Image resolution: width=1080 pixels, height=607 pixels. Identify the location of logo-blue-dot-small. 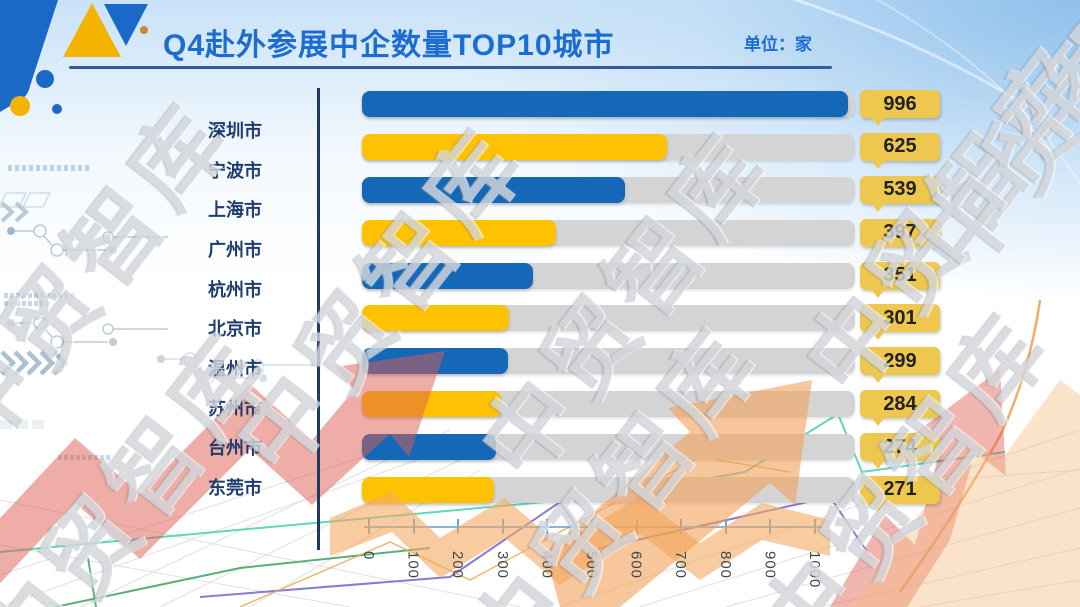
(57, 109).